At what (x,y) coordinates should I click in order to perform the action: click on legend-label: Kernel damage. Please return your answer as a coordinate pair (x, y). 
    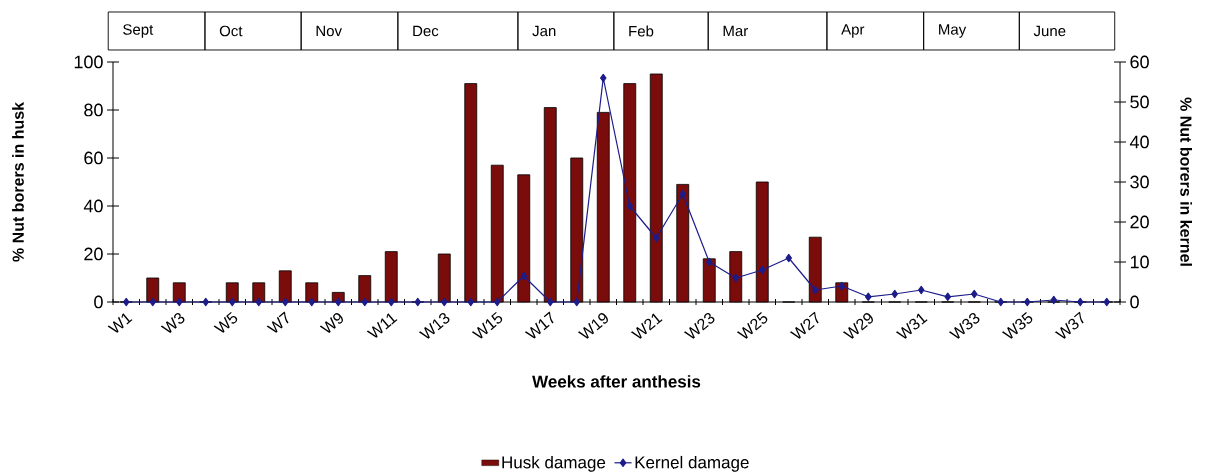
    Looking at the image, I should click on (692, 463).